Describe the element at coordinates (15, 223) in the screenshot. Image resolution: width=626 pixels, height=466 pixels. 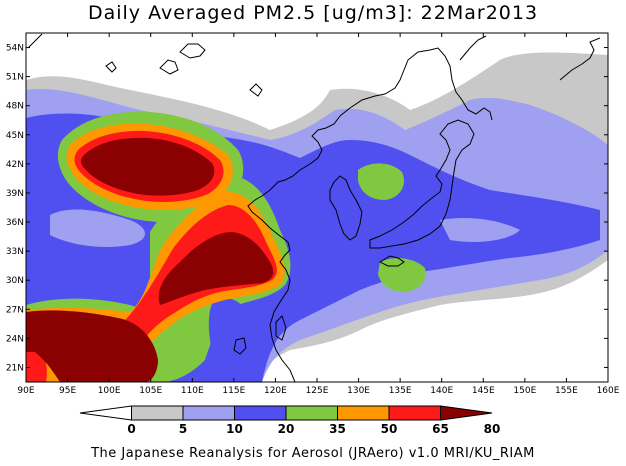
I see `lat-tick-label: 36N` at that location.